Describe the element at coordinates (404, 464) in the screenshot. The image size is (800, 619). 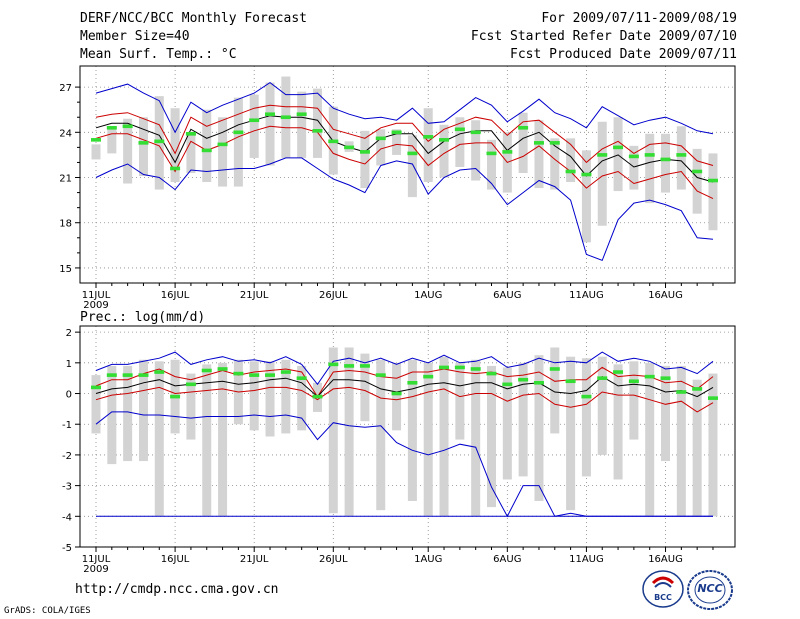
I see `prec-min-line` at that location.